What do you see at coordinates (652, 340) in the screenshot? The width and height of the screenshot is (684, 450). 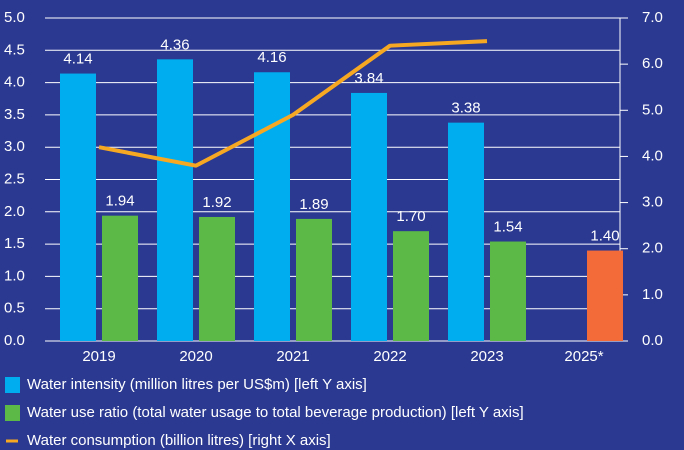 I see `y2-tick-label: 0.0` at bounding box center [652, 340].